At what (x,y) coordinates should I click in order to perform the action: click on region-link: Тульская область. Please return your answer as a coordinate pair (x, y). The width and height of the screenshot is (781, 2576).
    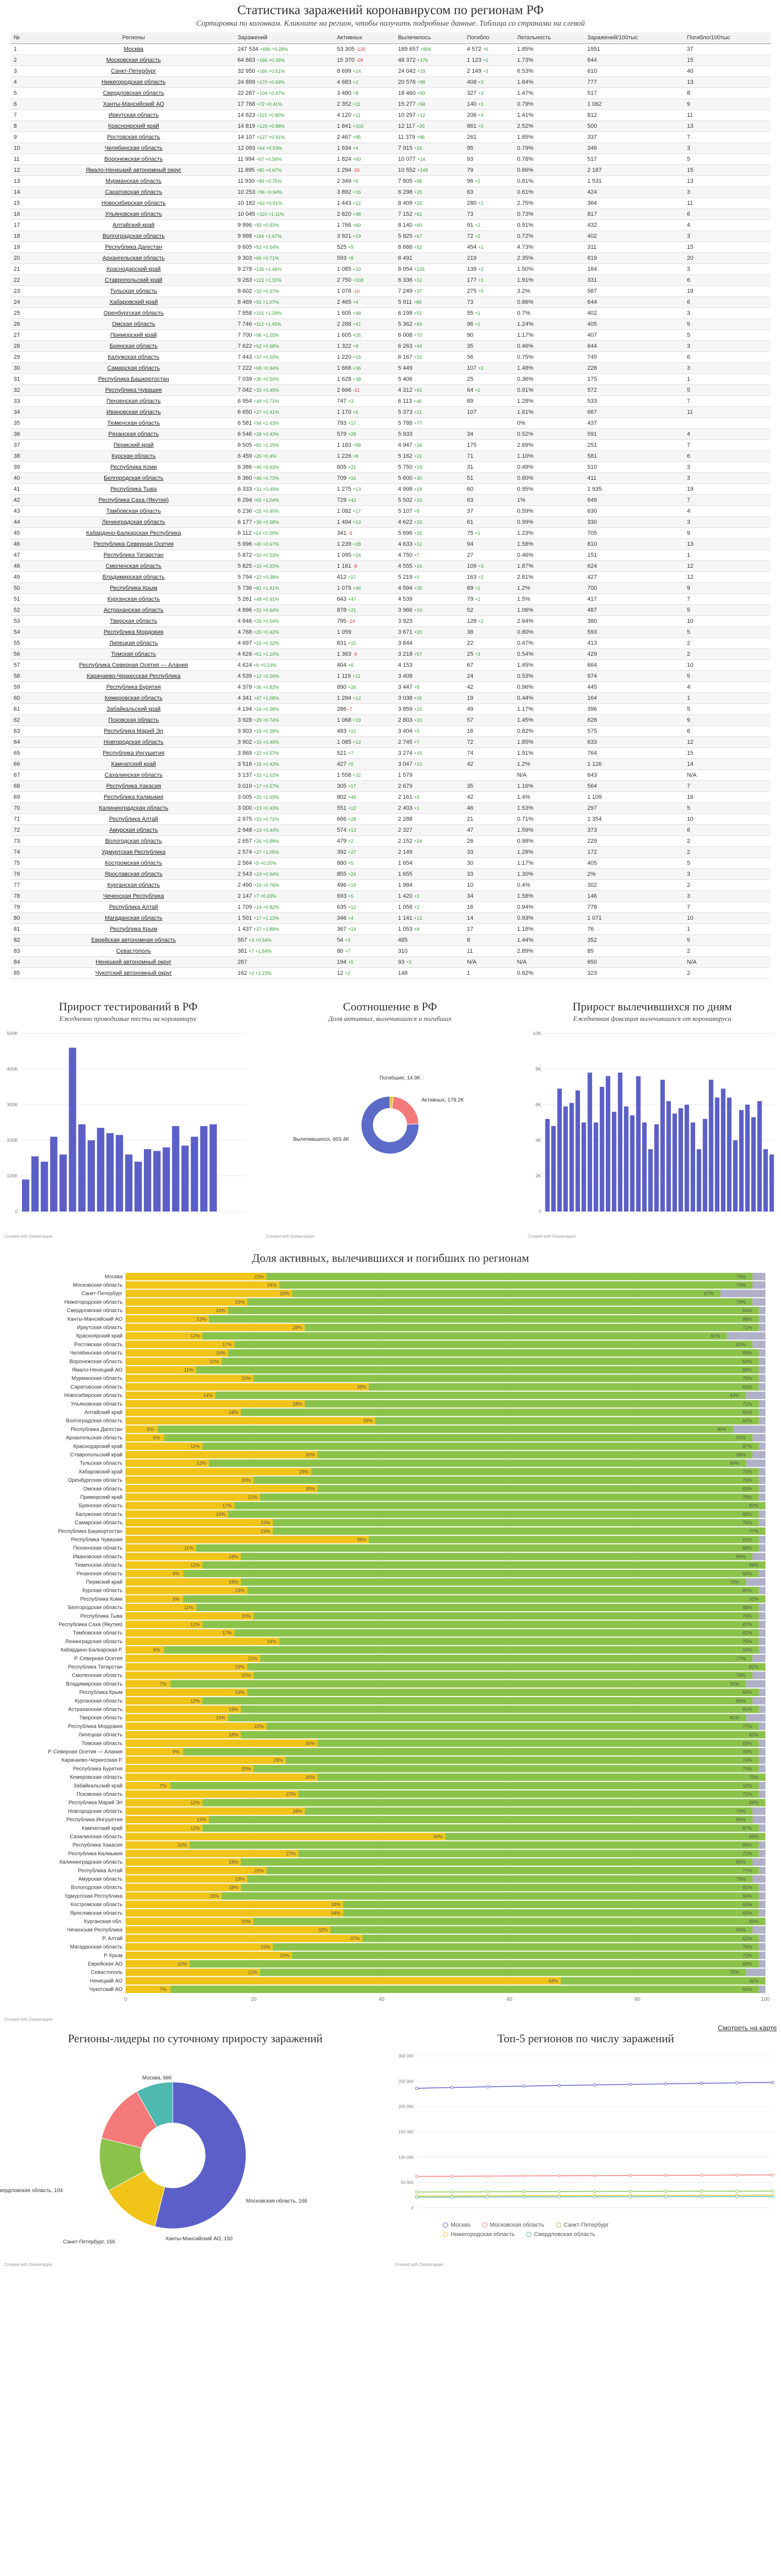
    Looking at the image, I should click on (133, 291).